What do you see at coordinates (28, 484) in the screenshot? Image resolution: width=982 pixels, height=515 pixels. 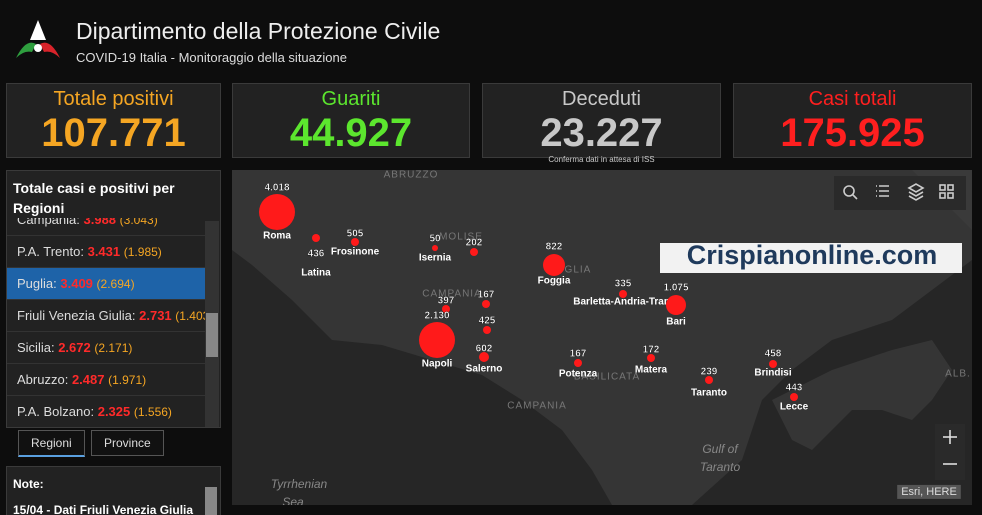 I see `notes-title: Note:` at bounding box center [28, 484].